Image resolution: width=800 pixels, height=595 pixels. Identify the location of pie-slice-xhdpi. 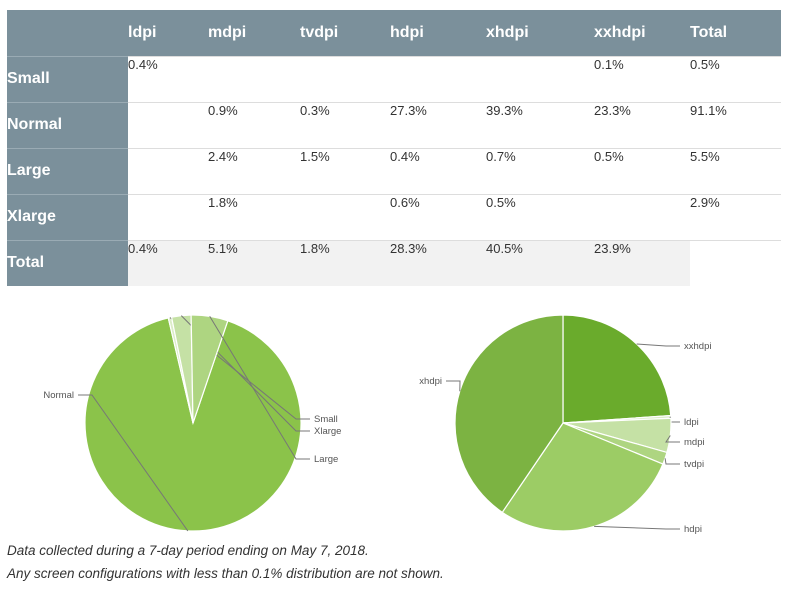
(509, 414).